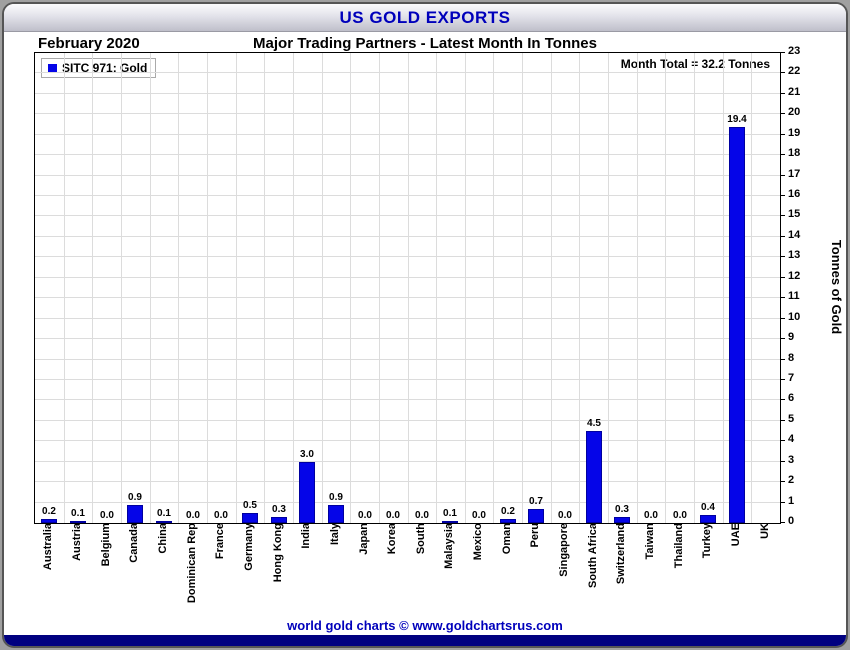 This screenshot has width=850, height=650. What do you see at coordinates (791, 480) in the screenshot?
I see `y-tick-label: 2` at bounding box center [791, 480].